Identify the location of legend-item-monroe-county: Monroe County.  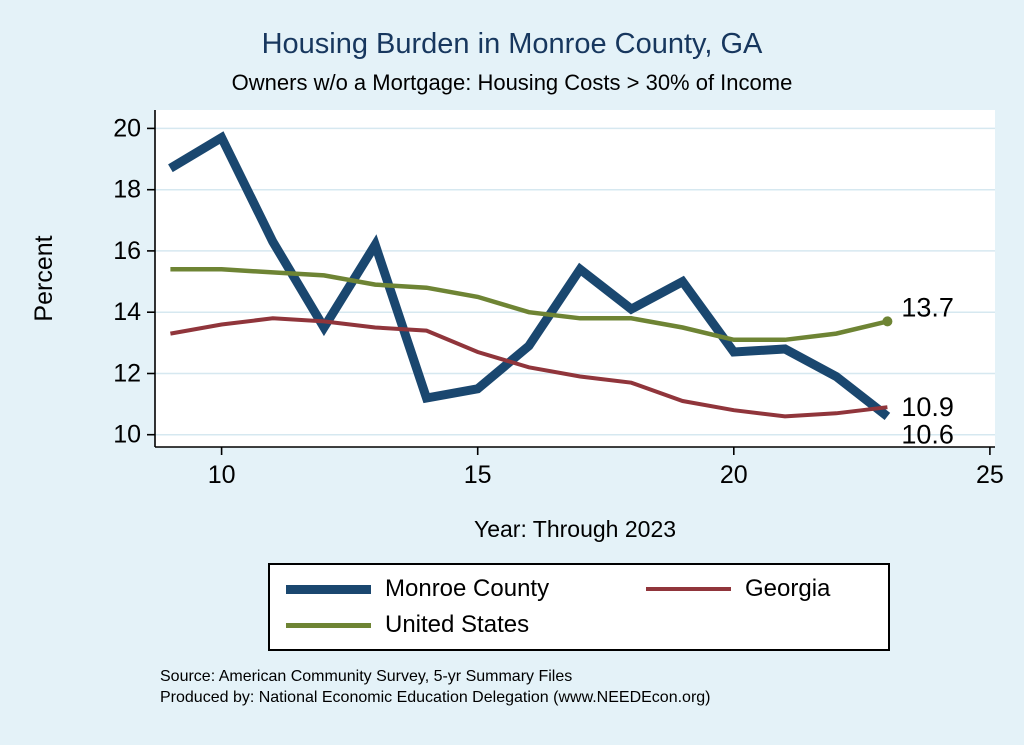
(466, 589).